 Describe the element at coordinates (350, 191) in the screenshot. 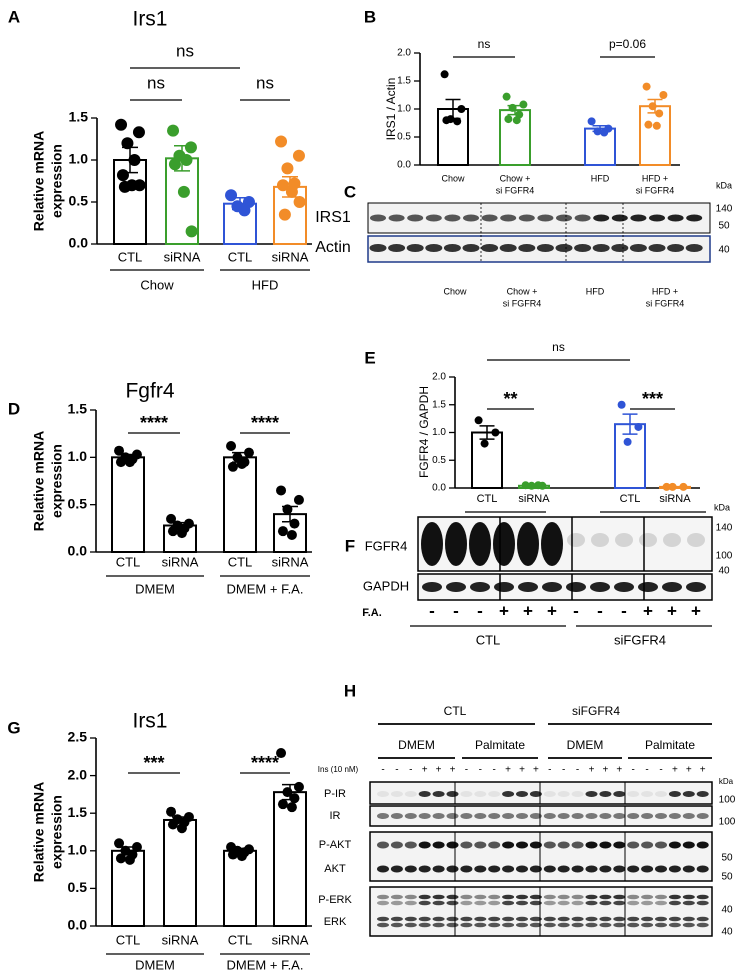

I see `panel-letter: C` at that location.